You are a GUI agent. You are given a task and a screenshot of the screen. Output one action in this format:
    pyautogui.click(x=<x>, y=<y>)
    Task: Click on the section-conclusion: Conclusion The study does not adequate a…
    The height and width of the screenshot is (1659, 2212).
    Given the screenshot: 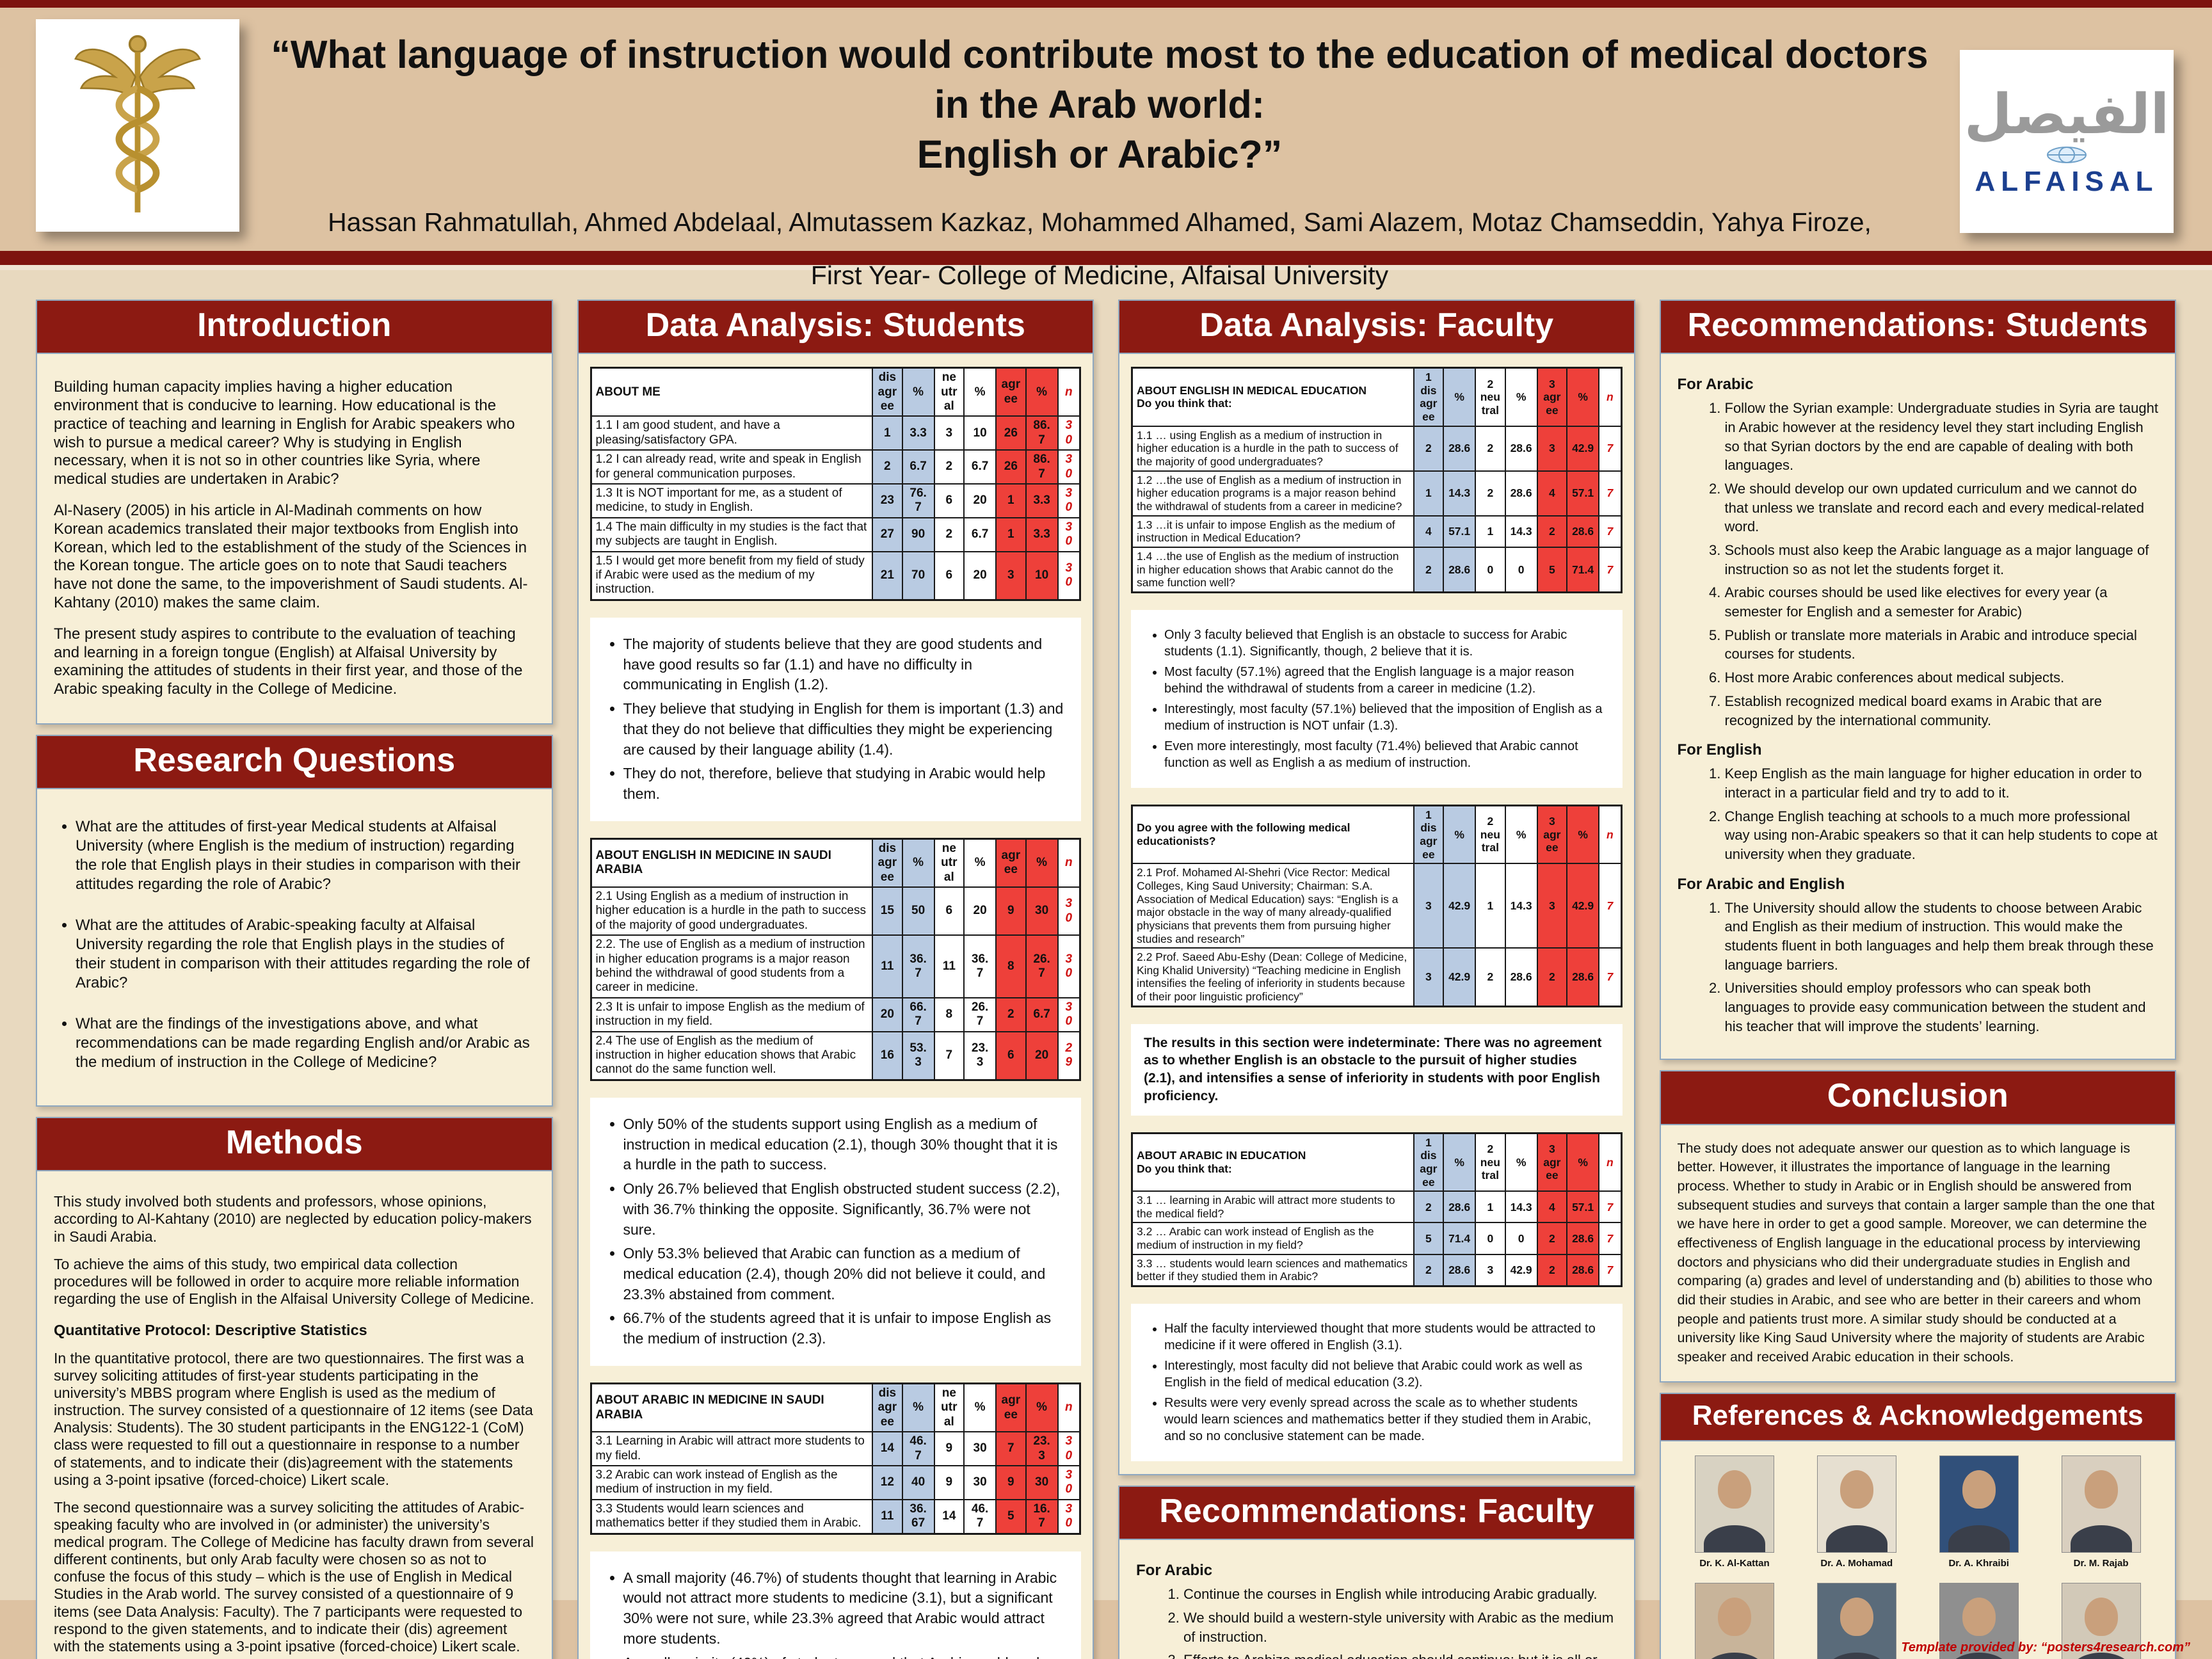 What is the action you would take?
    pyautogui.click(x=1917, y=1226)
    